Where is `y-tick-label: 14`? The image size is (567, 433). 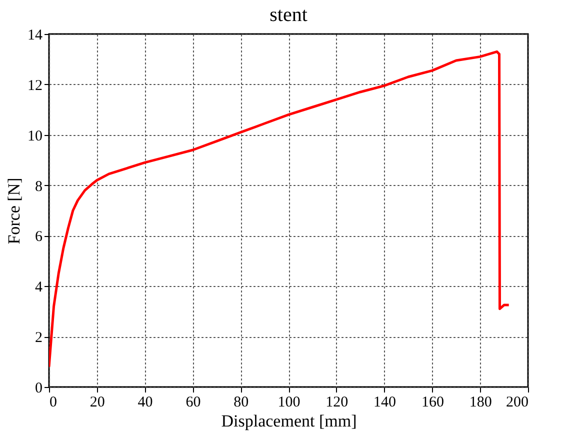 y-tick-label: 14 is located at coordinates (35, 36).